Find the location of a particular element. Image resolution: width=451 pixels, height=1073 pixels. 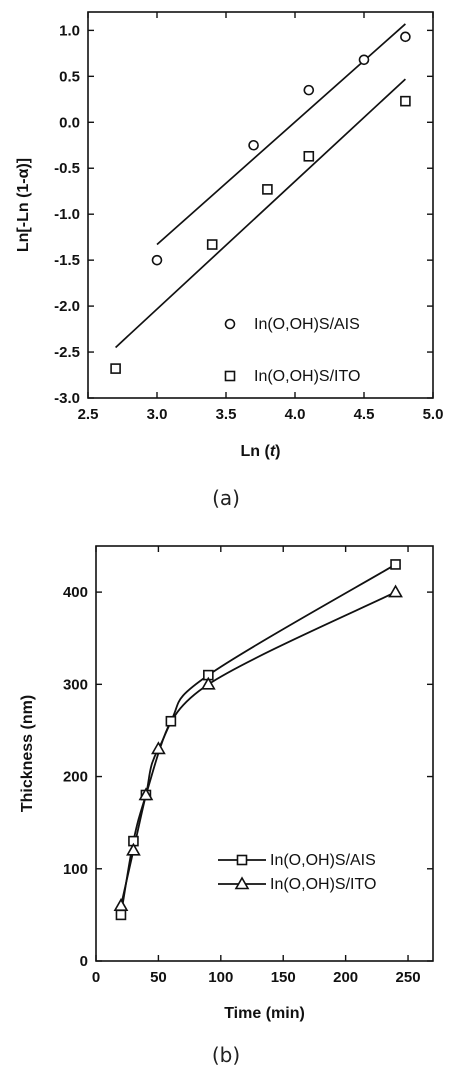

chart-a-y-axis-title: Ln[-Ln (1-α)] is located at coordinates (23, 205).